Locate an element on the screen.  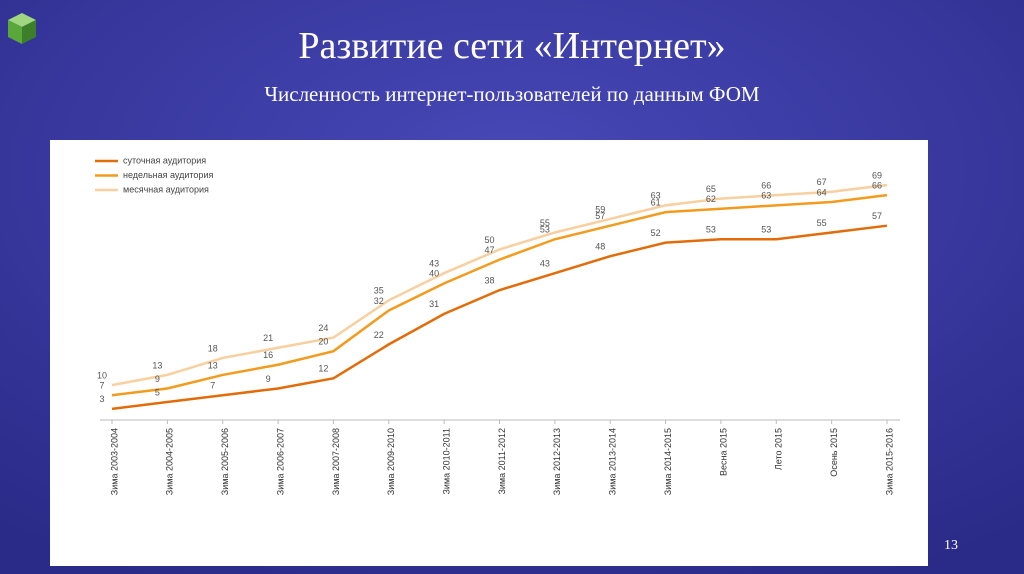
value-label: 61 is located at coordinates (656, 203).